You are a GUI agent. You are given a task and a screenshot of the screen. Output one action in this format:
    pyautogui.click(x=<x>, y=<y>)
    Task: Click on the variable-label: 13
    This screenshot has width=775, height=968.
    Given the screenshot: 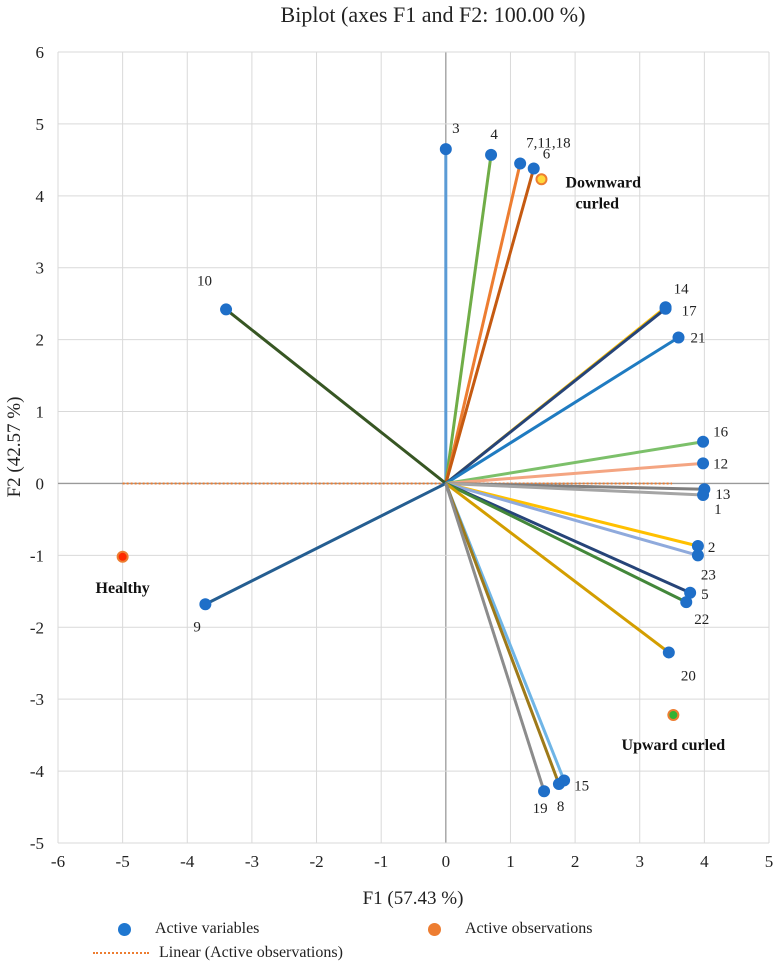 What is the action you would take?
    pyautogui.click(x=722, y=495)
    